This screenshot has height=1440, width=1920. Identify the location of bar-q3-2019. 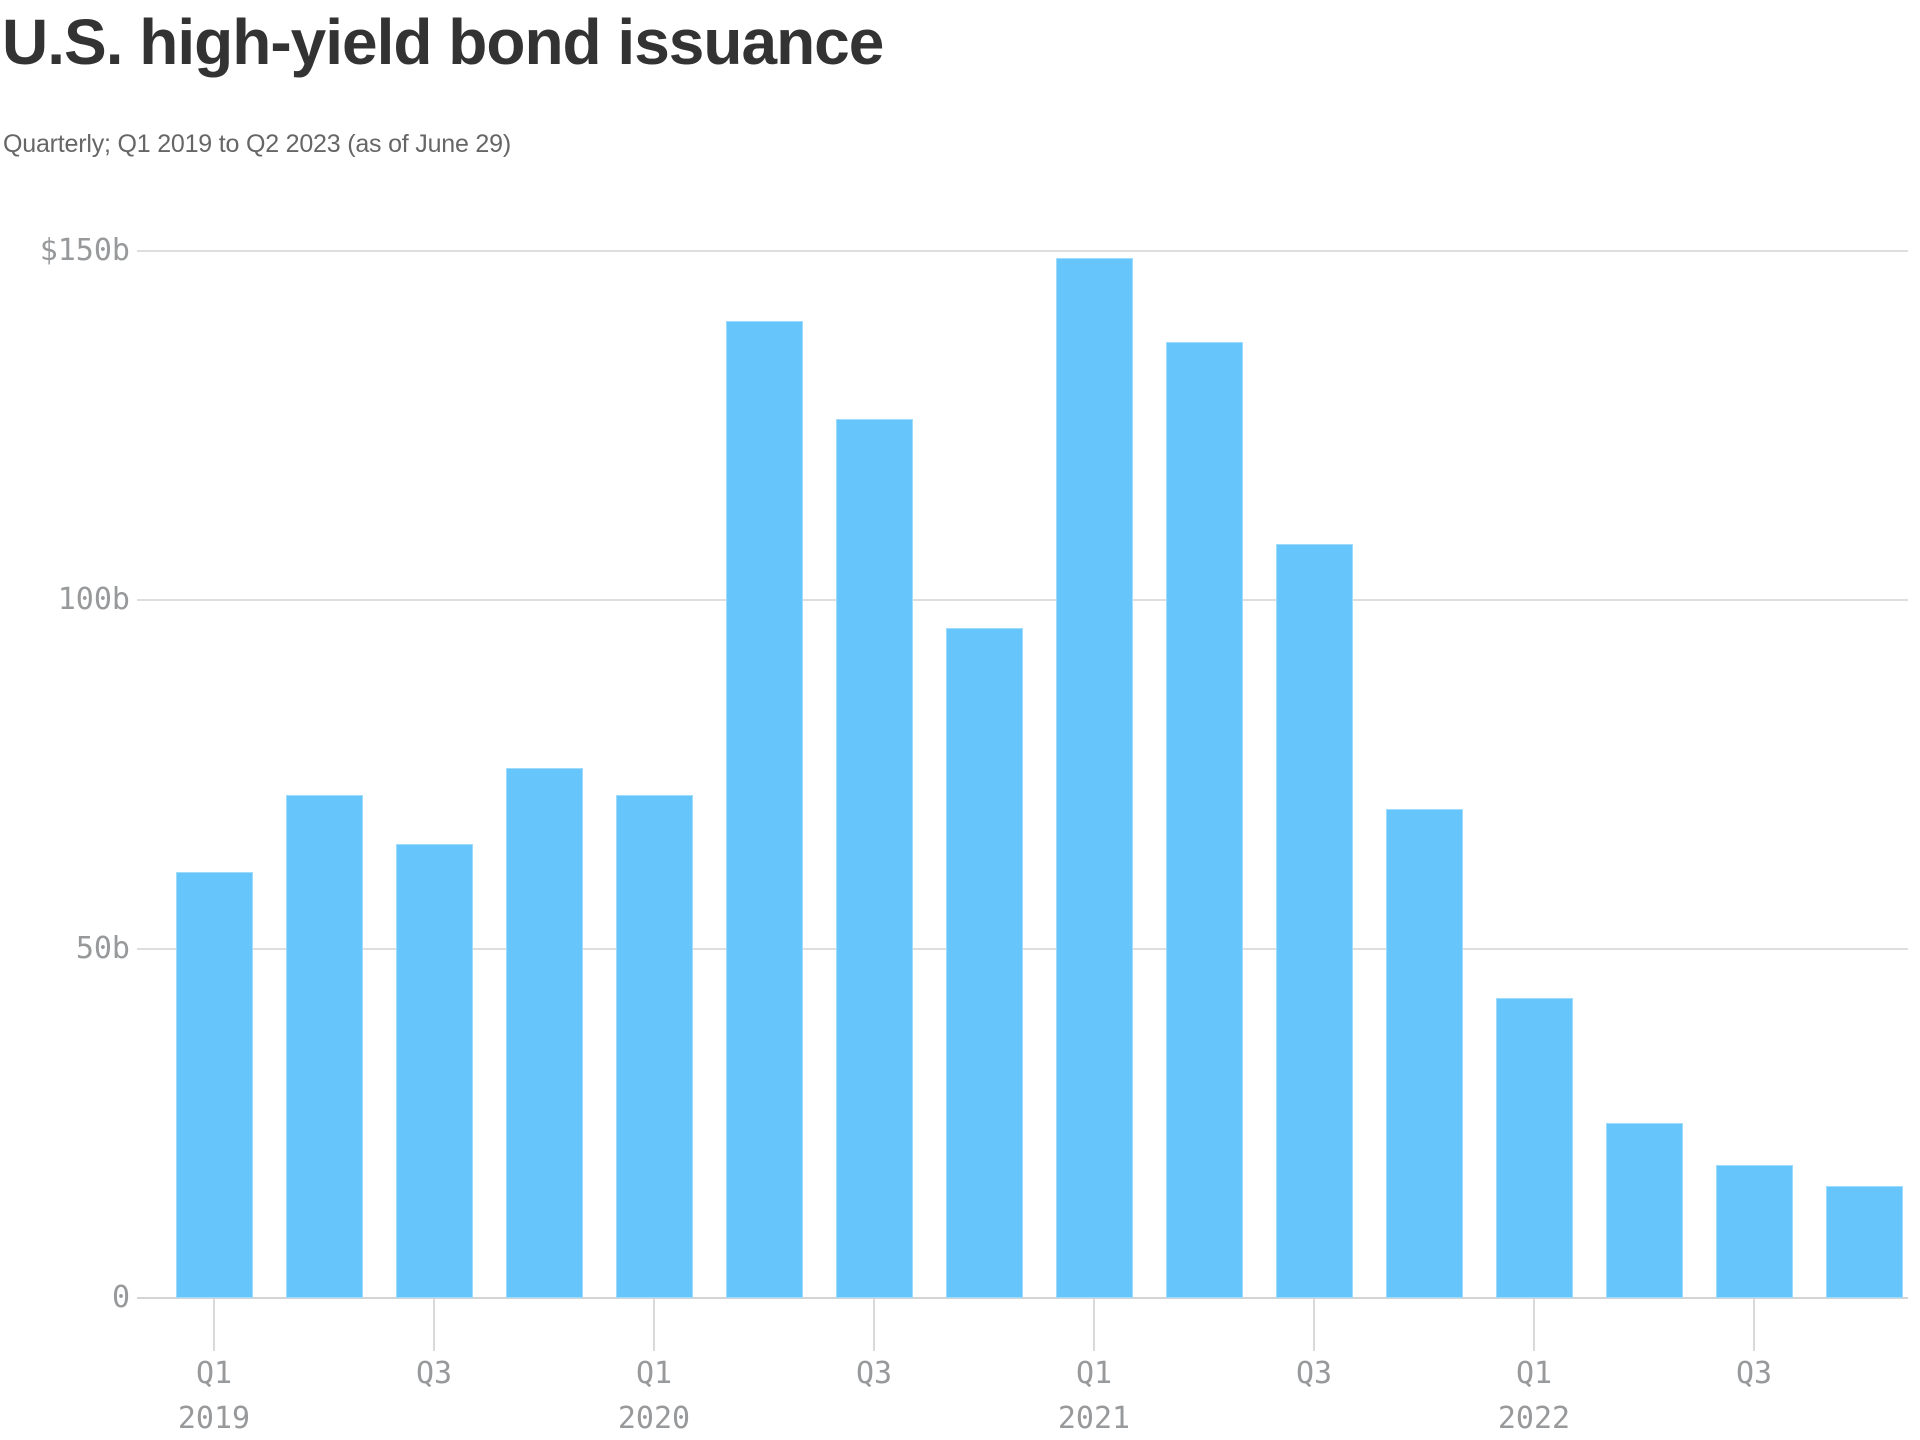
(434, 1071).